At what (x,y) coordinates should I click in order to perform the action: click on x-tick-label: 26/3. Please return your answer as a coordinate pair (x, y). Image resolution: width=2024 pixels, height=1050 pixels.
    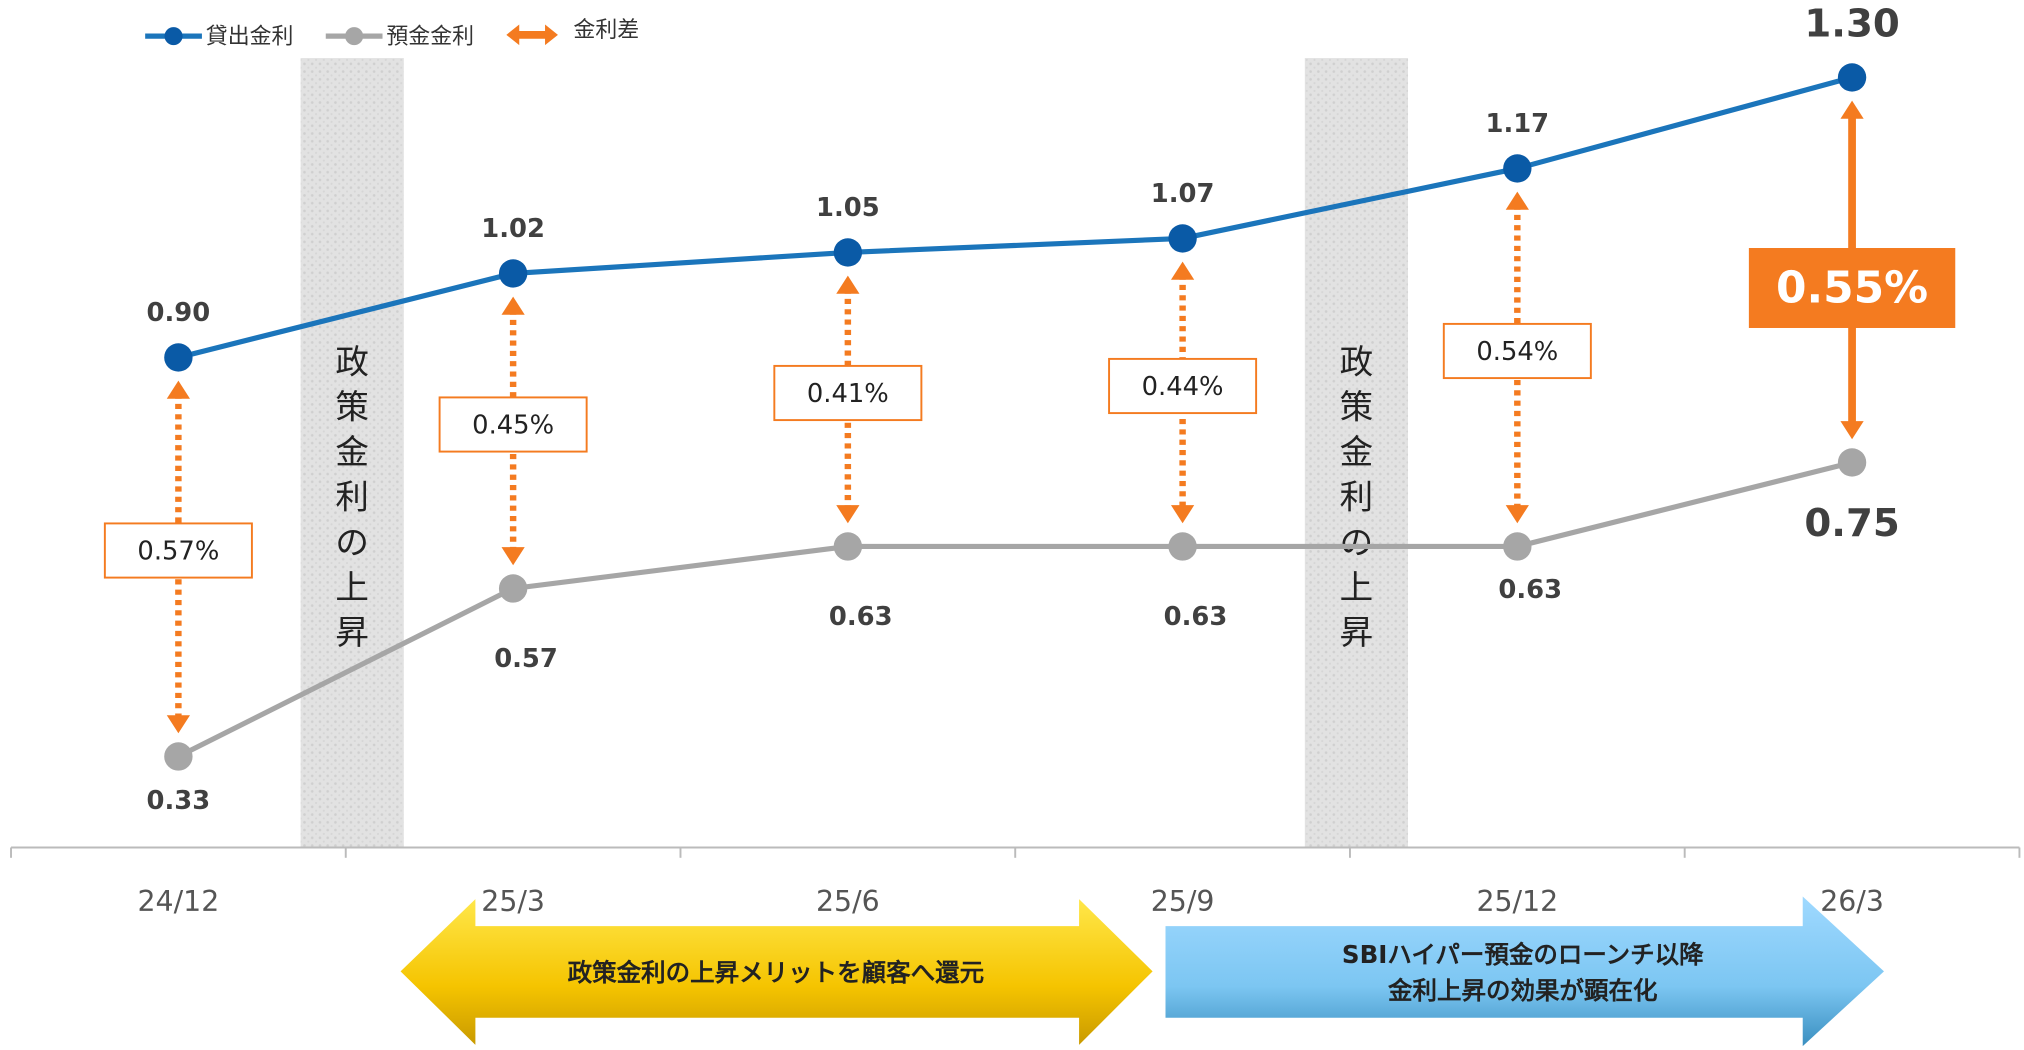
    Looking at the image, I should click on (1852, 901).